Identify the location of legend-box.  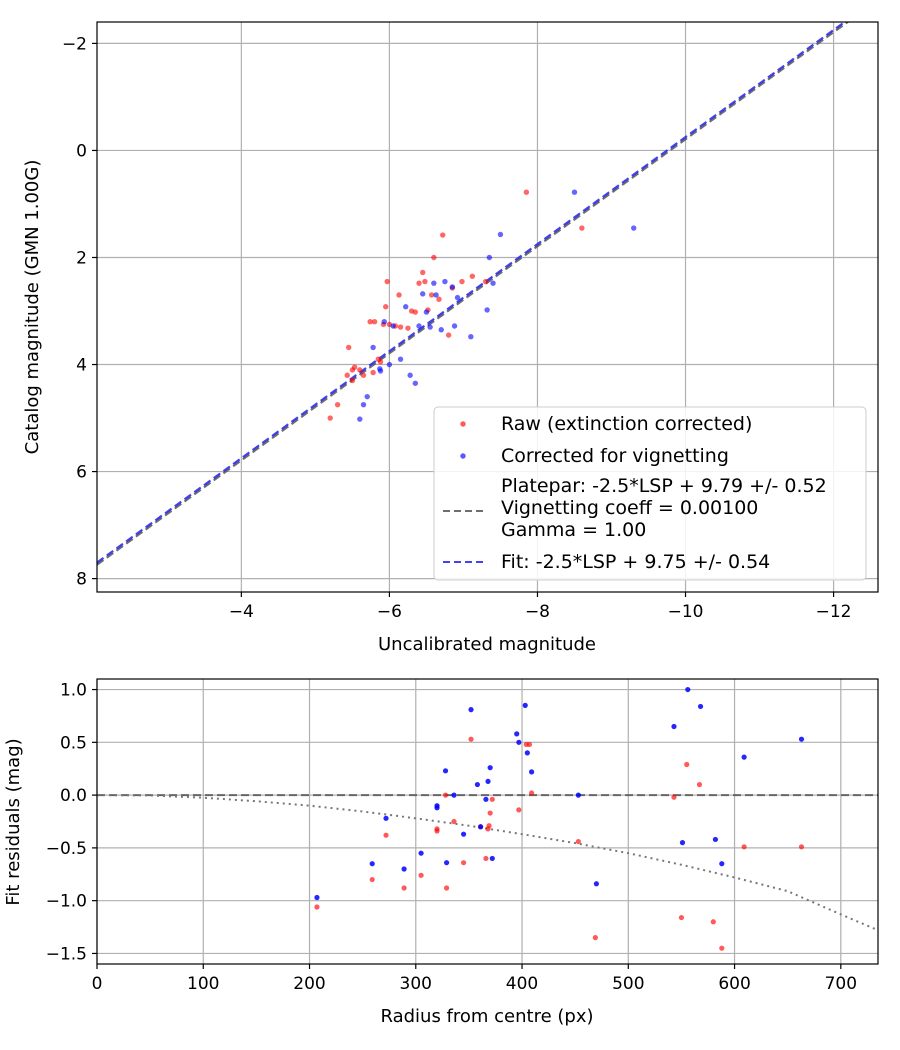
(650, 493).